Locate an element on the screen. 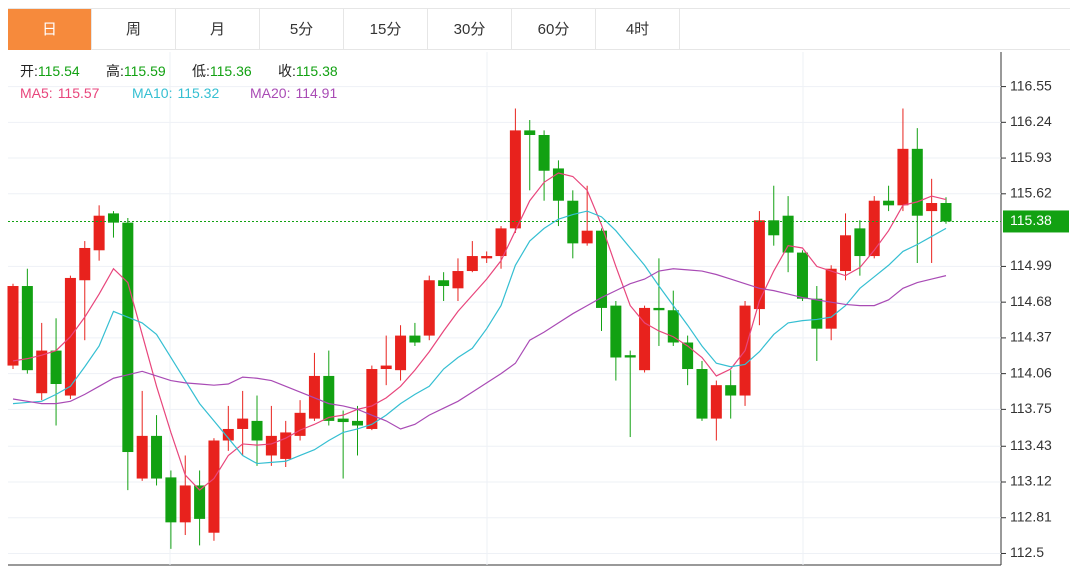 Image resolution: width=1070 pixels, height=570 pixels. ma-value: 115.32 is located at coordinates (198, 93).